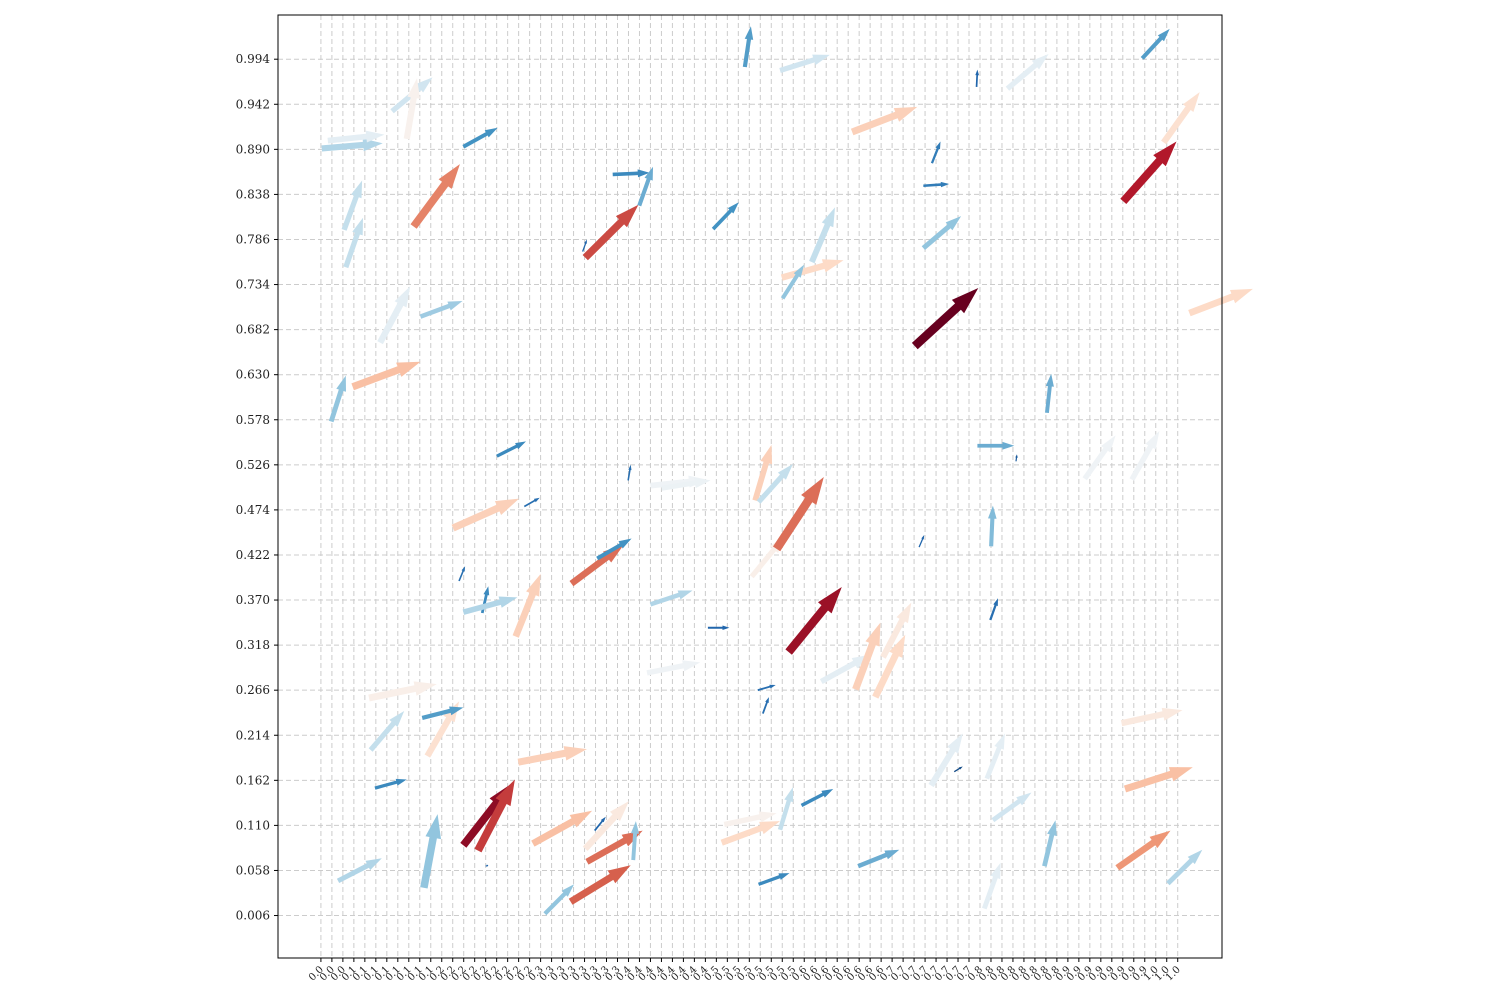 The image size is (1500, 1000). I want to click on y-tick-label: 0.214, so click(253, 735).